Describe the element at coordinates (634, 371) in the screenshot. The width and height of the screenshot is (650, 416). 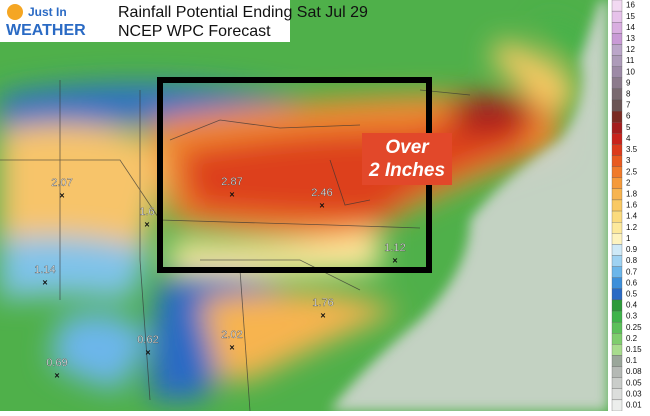
I see `legend-label: 0.08` at that location.